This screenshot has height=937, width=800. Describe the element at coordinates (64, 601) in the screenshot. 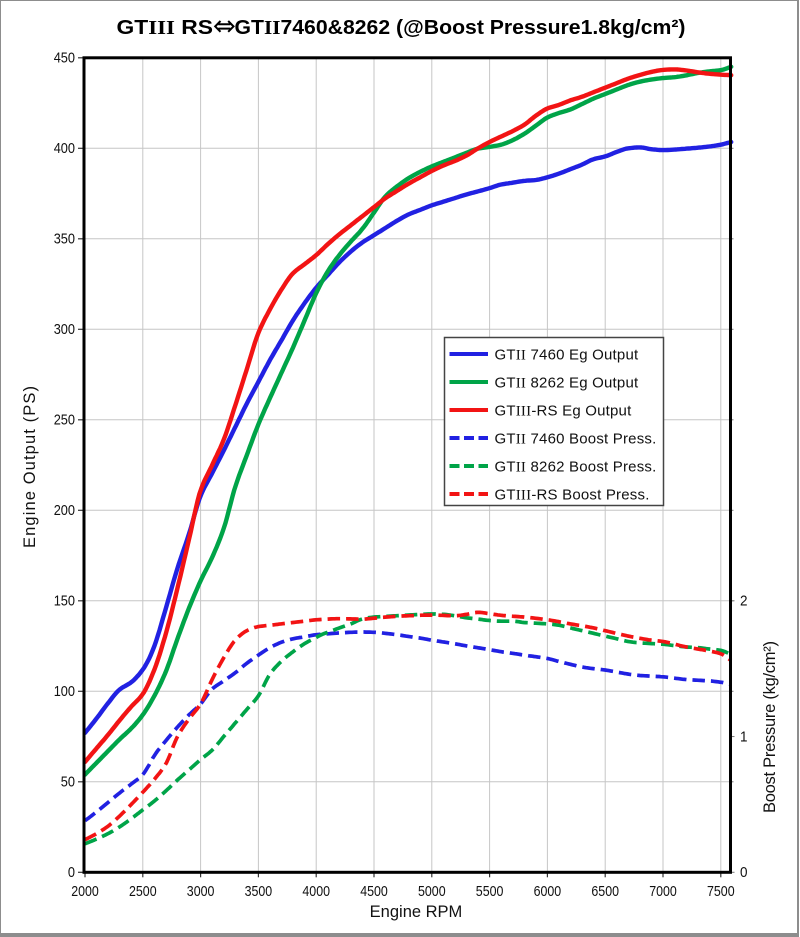

I see `svg-text: 150` at that location.